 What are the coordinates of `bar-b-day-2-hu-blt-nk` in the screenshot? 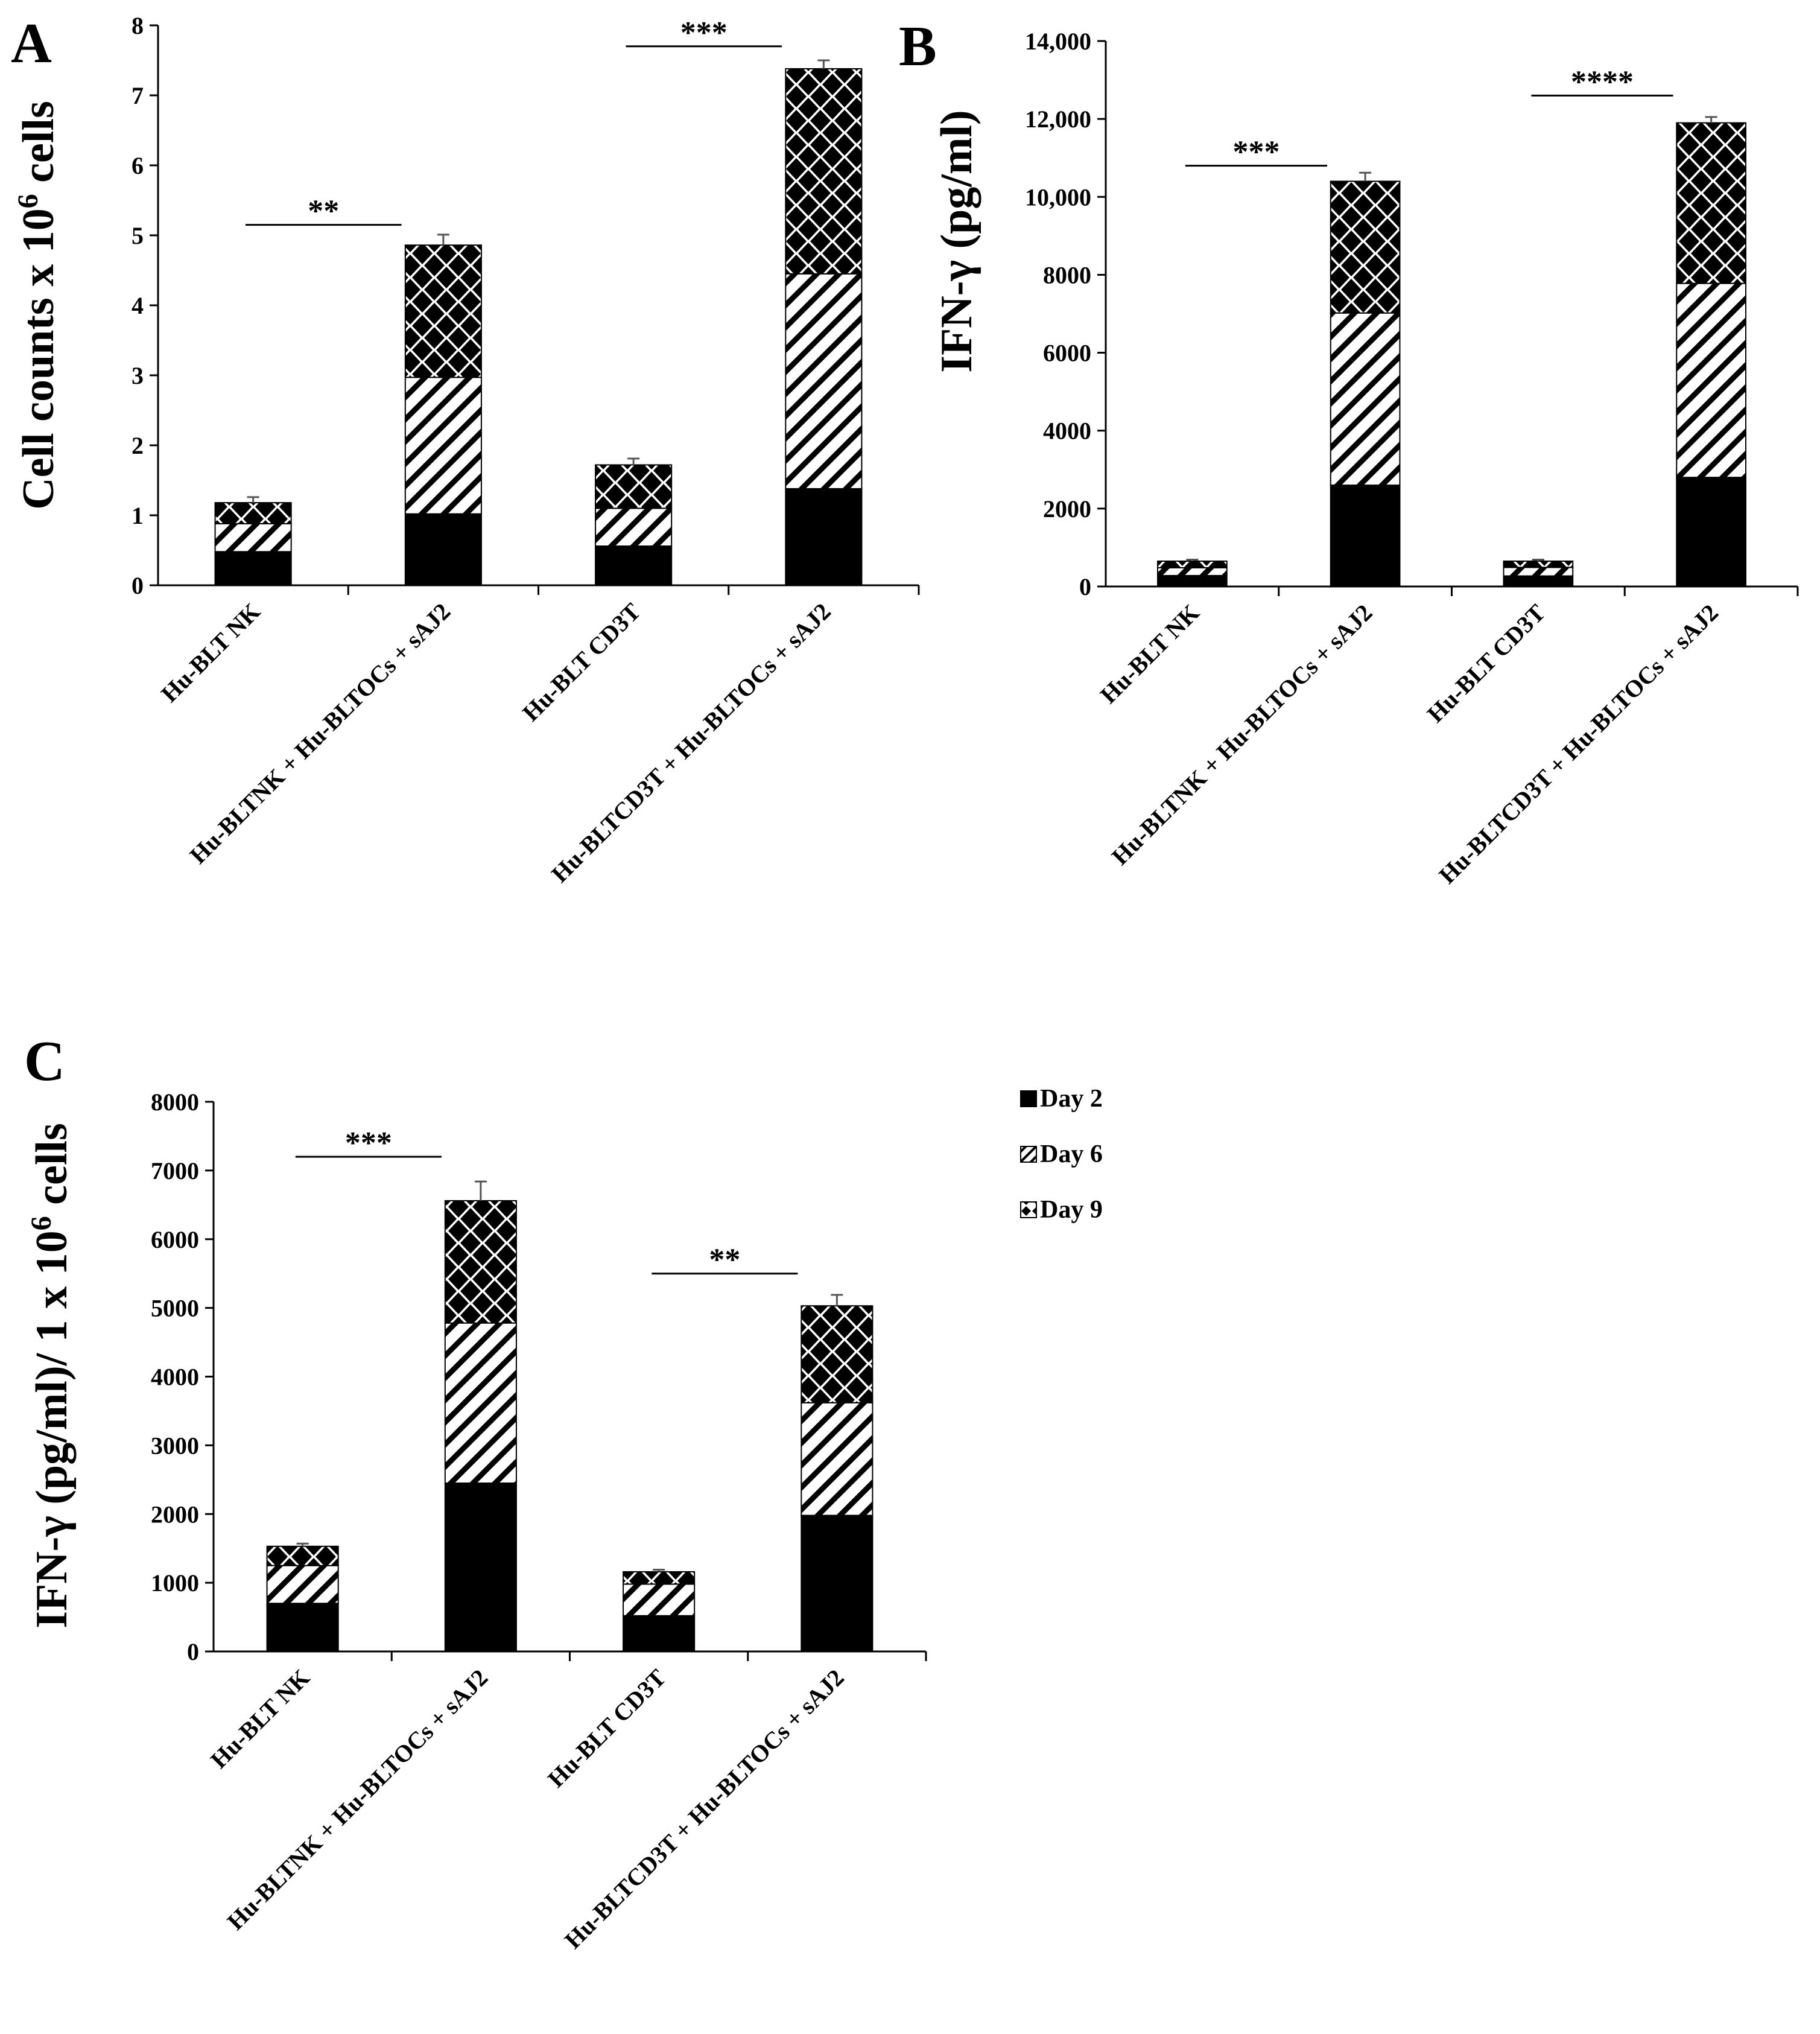 It's located at (1193, 580).